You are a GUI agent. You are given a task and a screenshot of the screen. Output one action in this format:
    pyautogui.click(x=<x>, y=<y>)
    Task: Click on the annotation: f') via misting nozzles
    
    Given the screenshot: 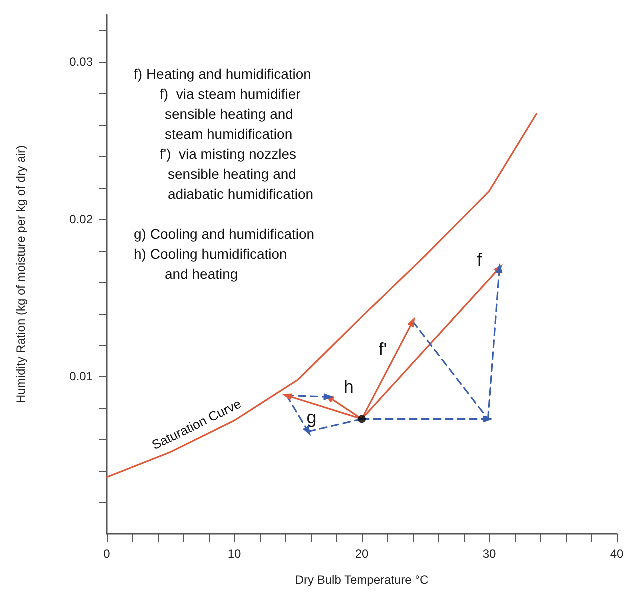 What is the action you would take?
    pyautogui.click(x=228, y=154)
    